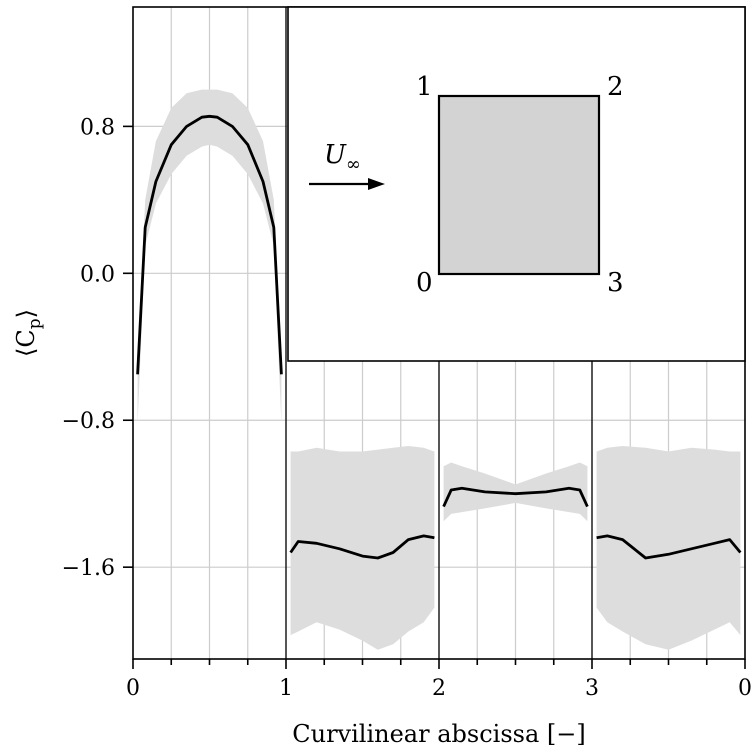 The image size is (753, 754). I want to click on corner-label-0: 0, so click(424, 283).